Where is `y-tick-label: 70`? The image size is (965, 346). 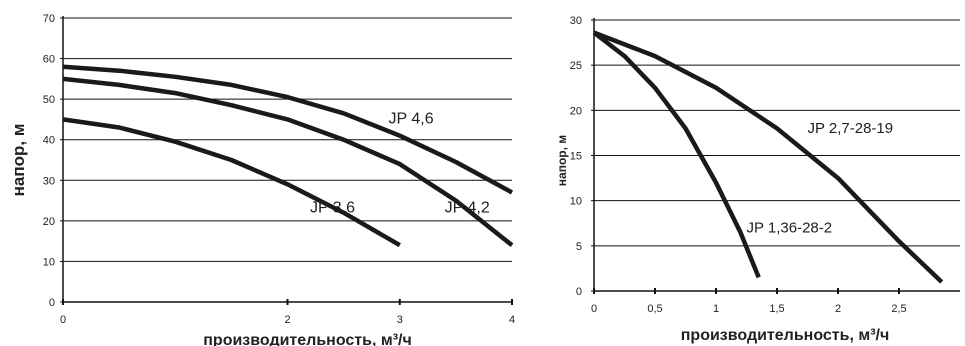
y-tick-label: 70 is located at coordinates (49, 19).